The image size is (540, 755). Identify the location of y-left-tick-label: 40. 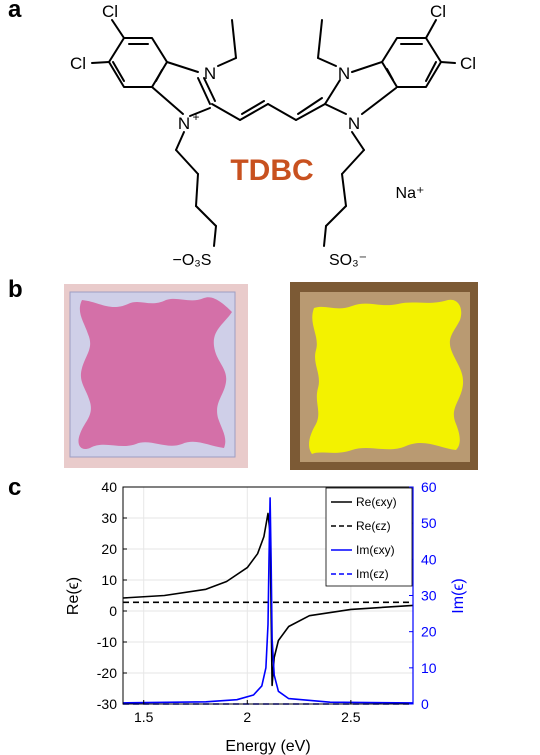
(109, 487).